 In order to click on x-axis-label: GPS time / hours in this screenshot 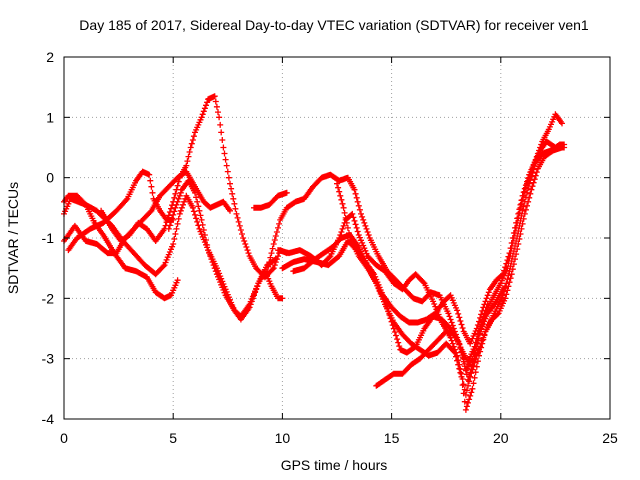, I will do `click(334, 465)`.